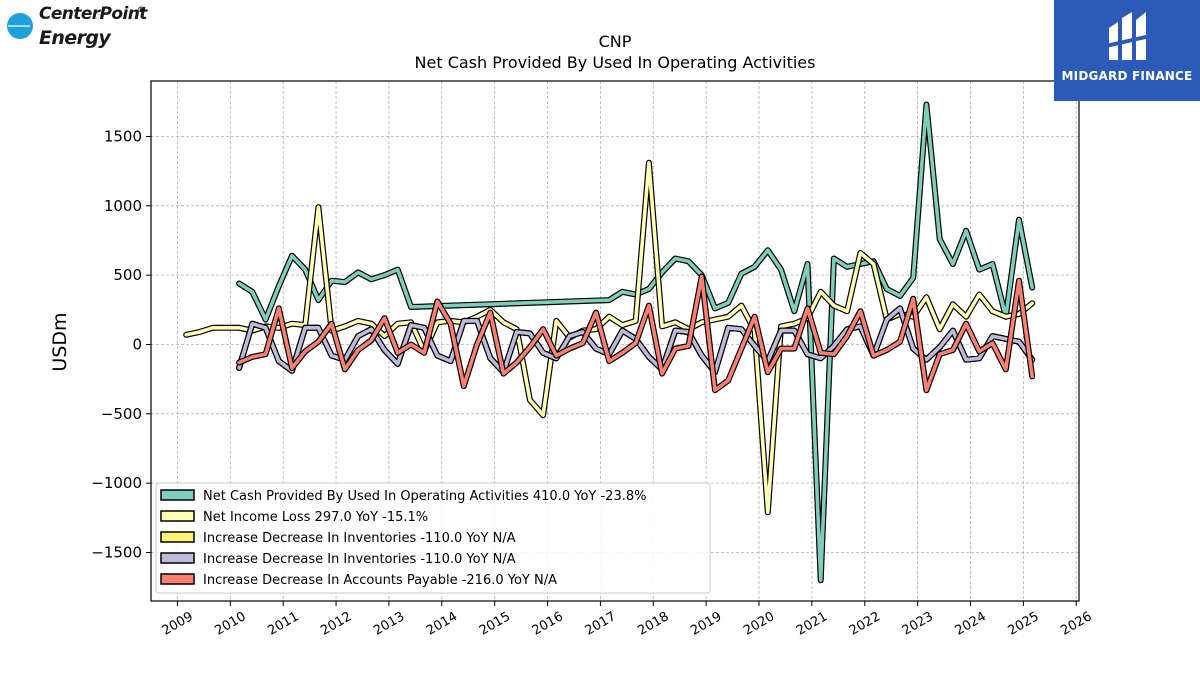 This screenshot has width=1200, height=675. I want to click on x-tick-label: 2009, so click(178, 624).